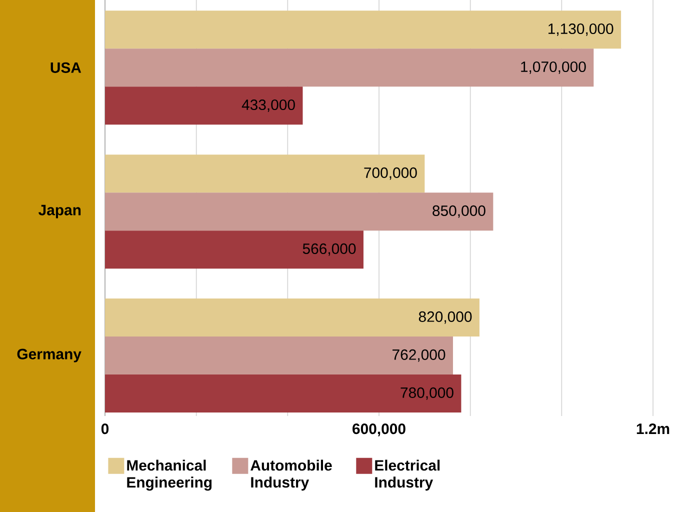 Image resolution: width=677 pixels, height=512 pixels. I want to click on y-tick-label: USA, so click(66, 67).